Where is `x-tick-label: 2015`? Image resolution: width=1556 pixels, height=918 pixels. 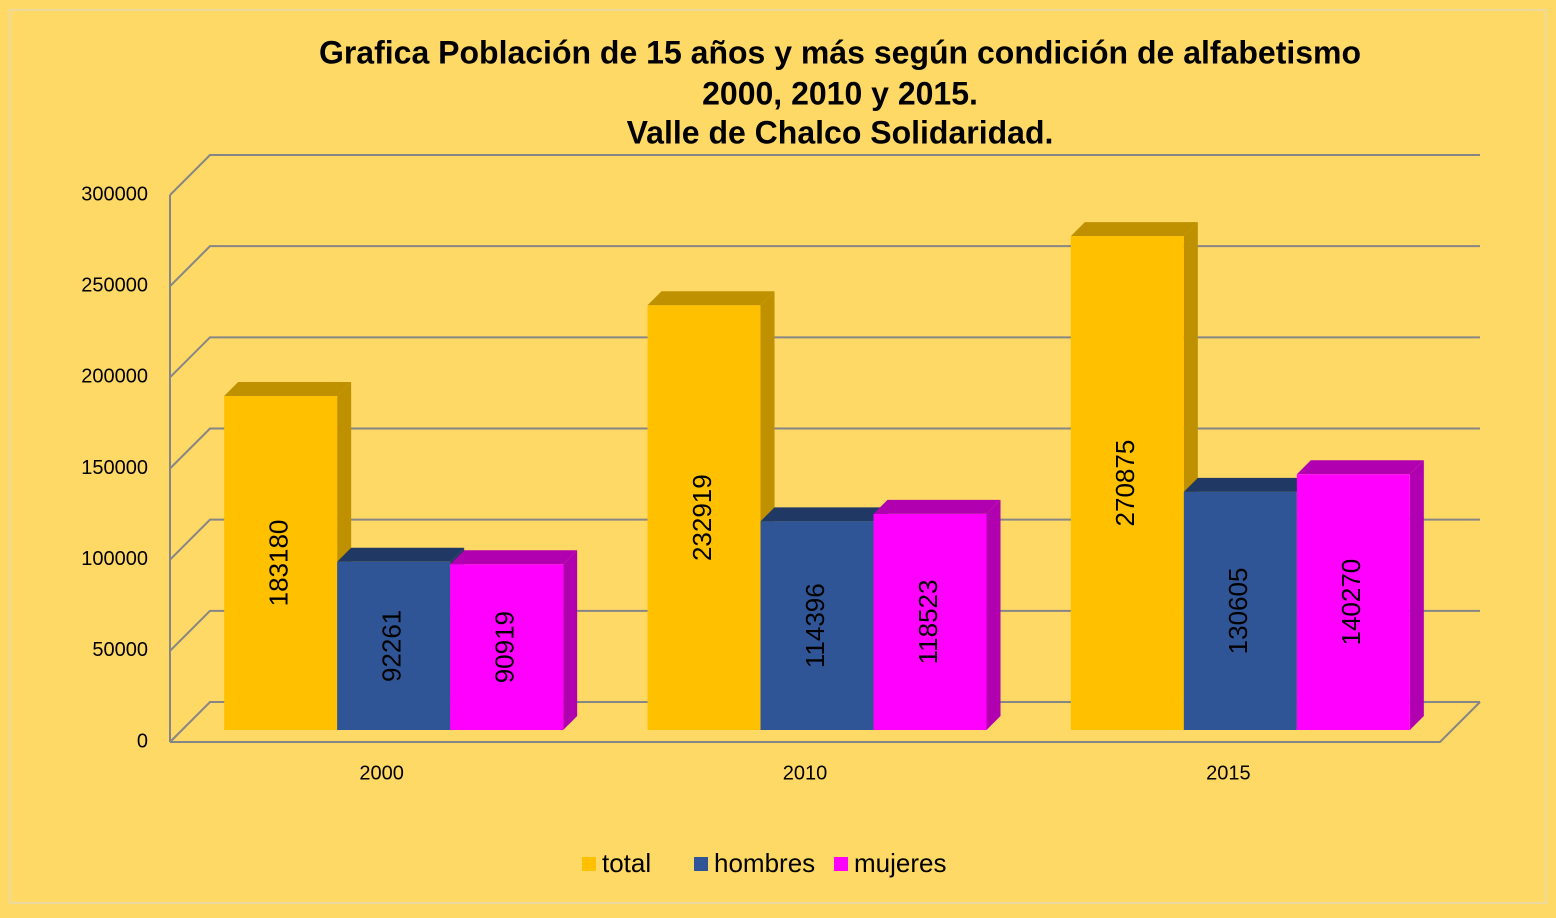
x-tick-label: 2015 is located at coordinates (1228, 773).